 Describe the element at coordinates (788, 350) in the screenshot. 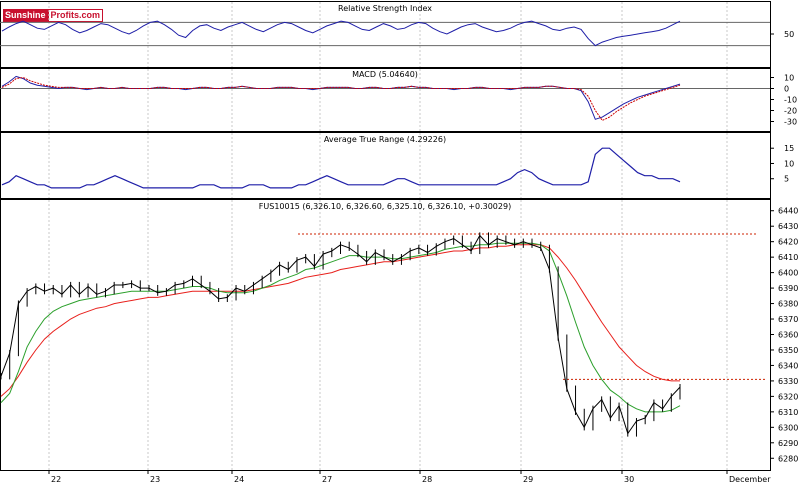

I see `price-y-tick-label: 6350` at that location.